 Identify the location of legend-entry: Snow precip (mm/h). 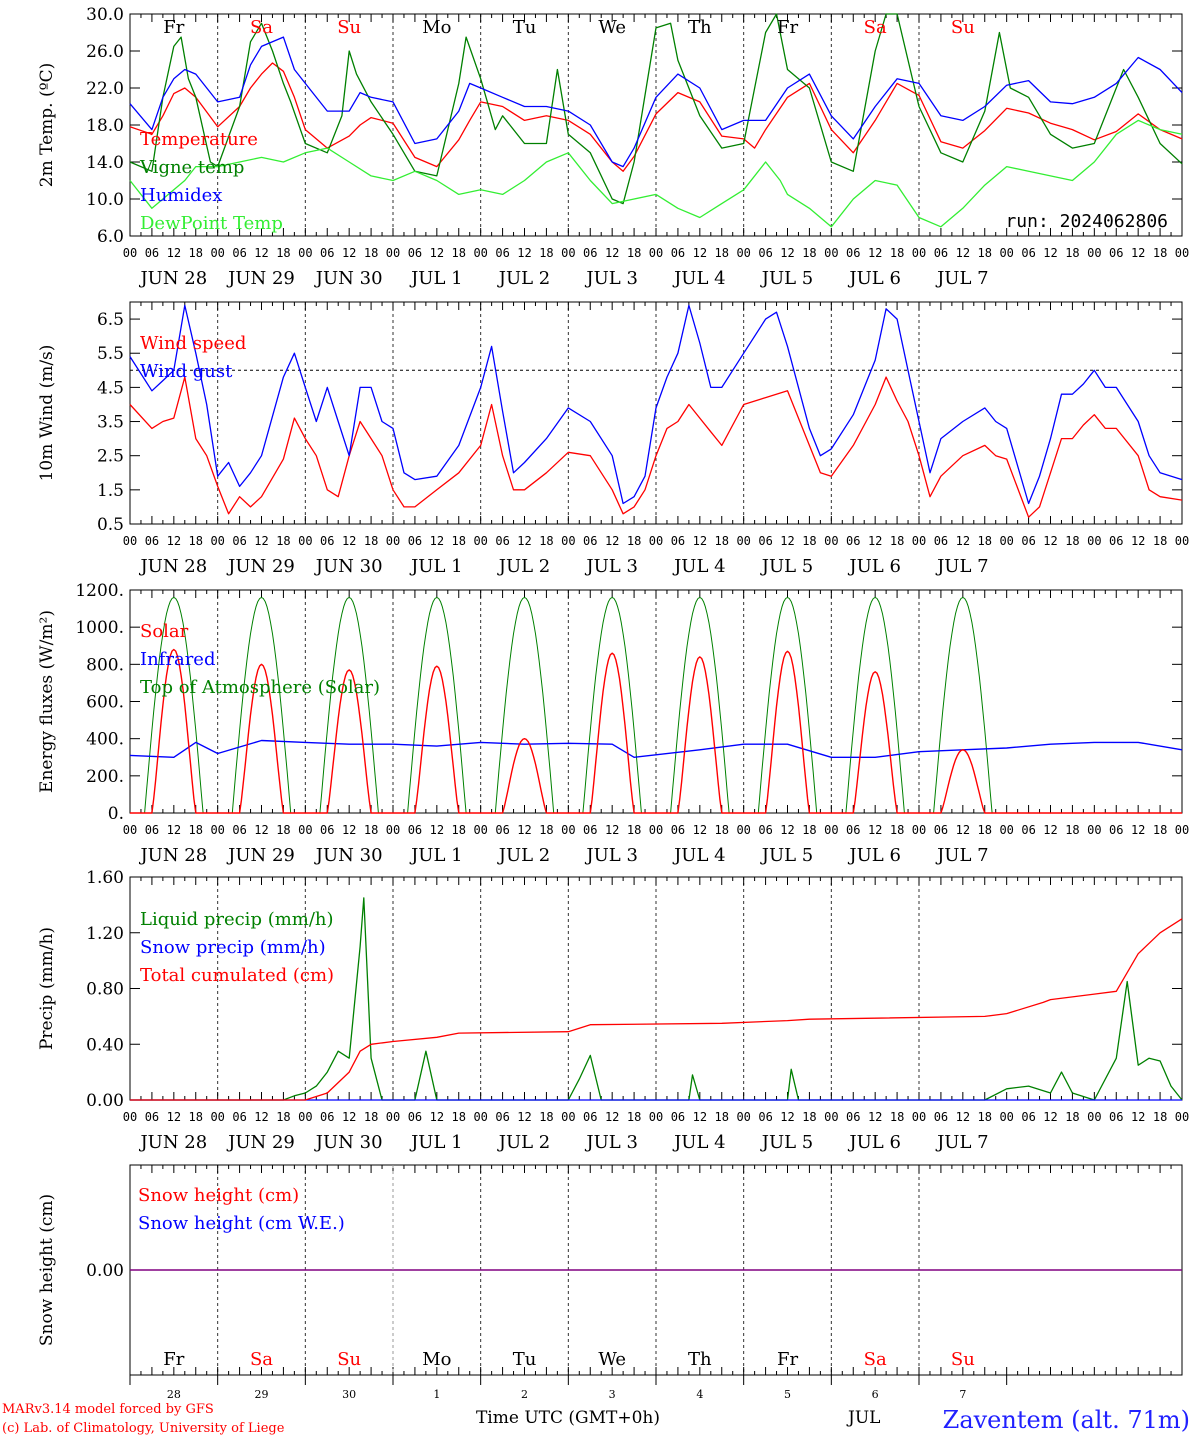
(233, 947).